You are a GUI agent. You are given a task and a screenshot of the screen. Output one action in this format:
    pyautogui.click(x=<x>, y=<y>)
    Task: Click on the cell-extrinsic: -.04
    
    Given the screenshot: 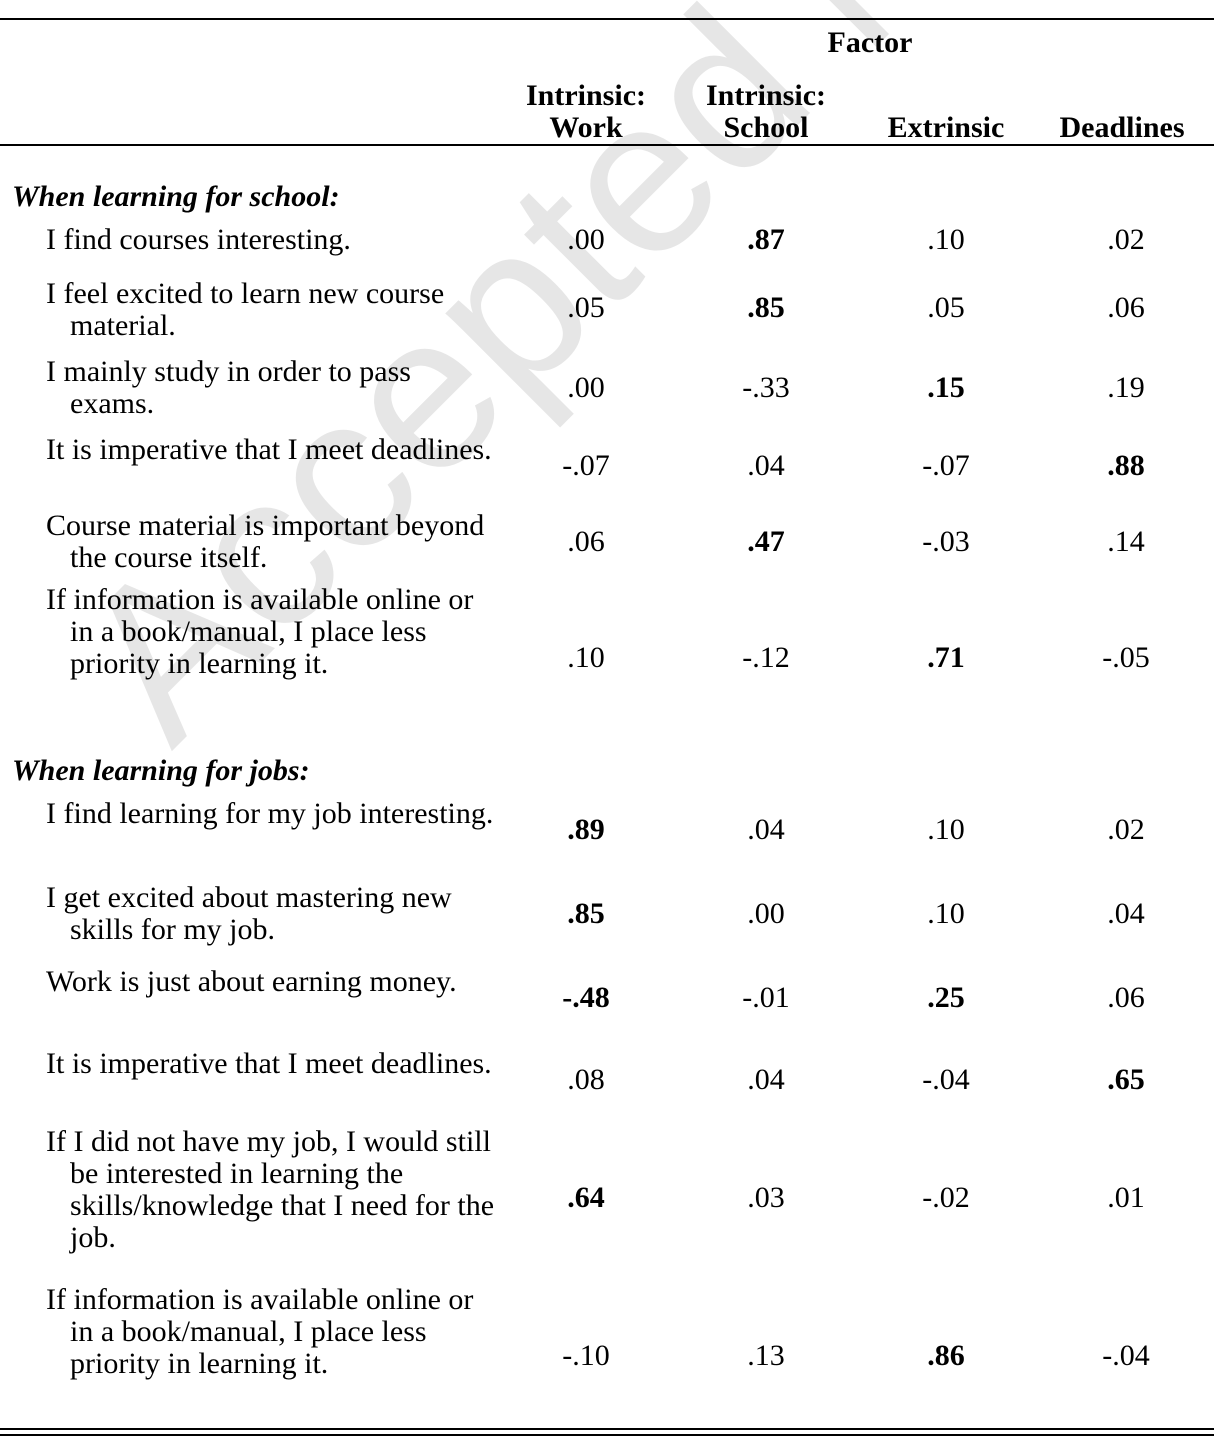 What is the action you would take?
    pyautogui.click(x=946, y=1079)
    